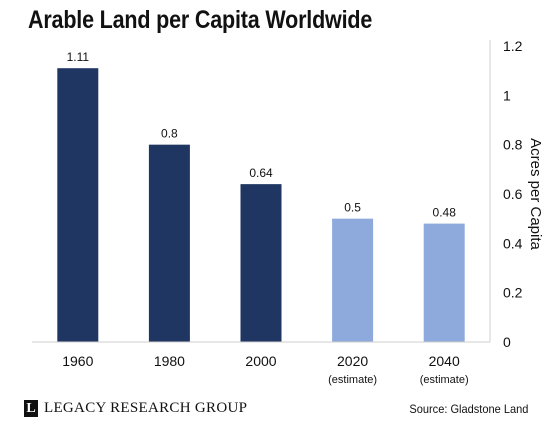 This screenshot has height=445, width=560. Describe the element at coordinates (146, 408) in the screenshot. I see `brand-name: LEGACY RESEARCH GROUP` at that location.